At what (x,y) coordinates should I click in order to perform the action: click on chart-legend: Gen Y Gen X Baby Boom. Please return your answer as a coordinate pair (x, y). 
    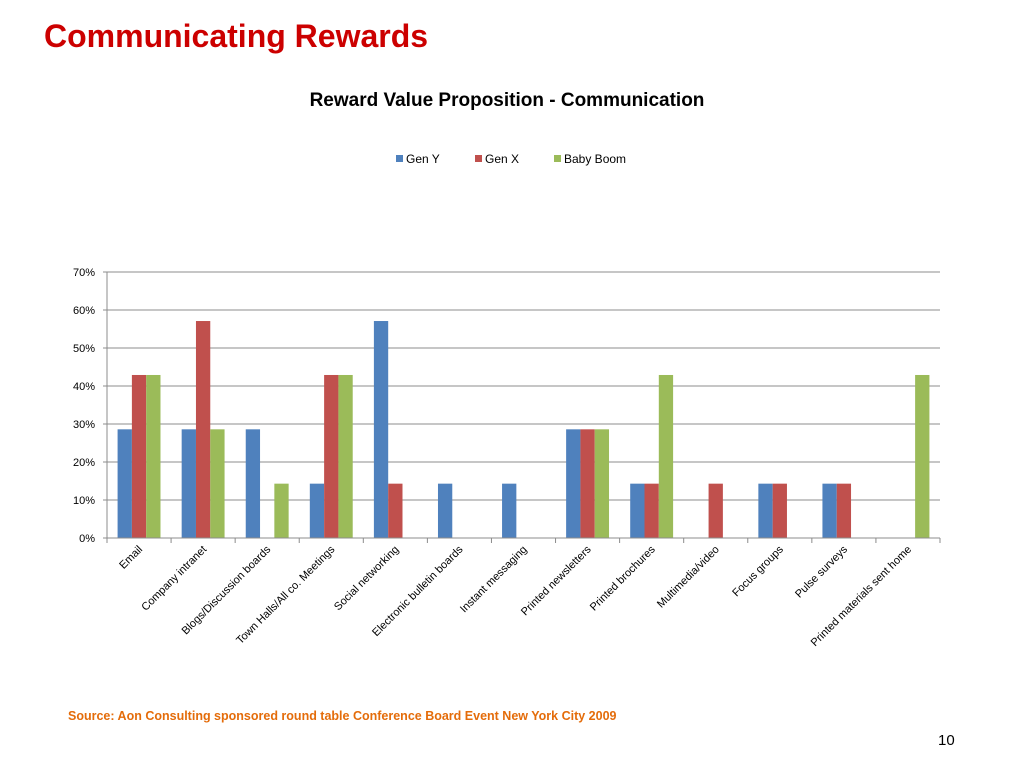
    Looking at the image, I should click on (511, 159).